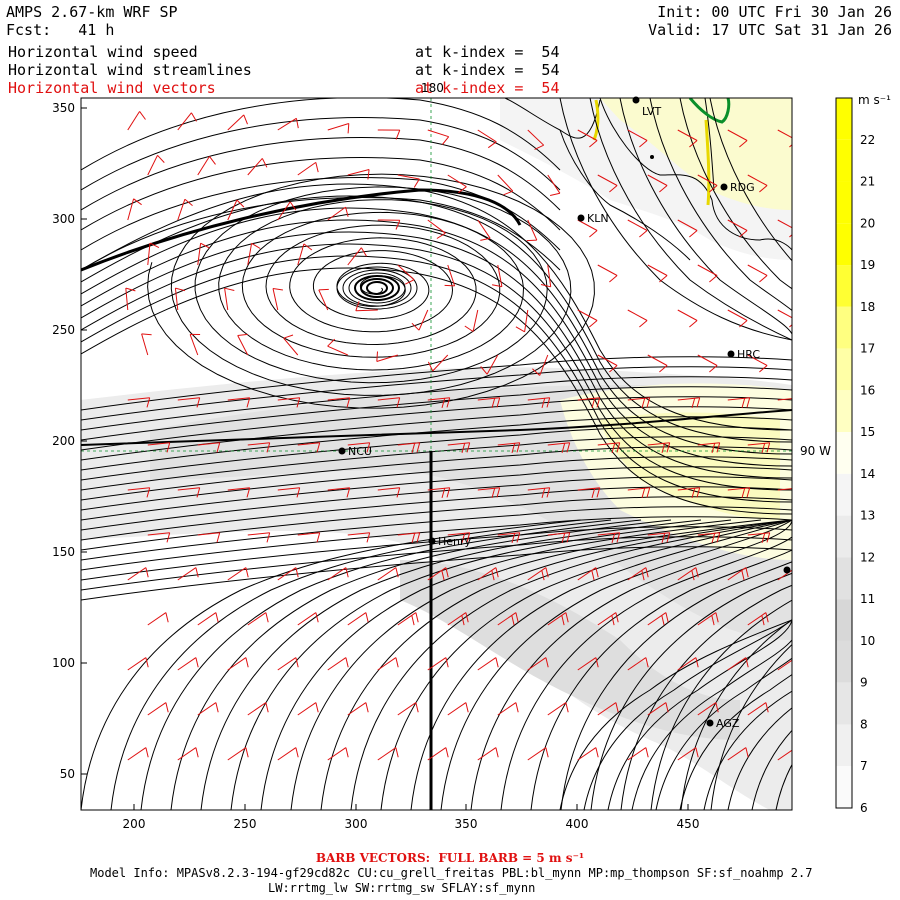 The image size is (900, 900). What do you see at coordinates (63, 108) in the screenshot?
I see `svg-text: 350` at bounding box center [63, 108].